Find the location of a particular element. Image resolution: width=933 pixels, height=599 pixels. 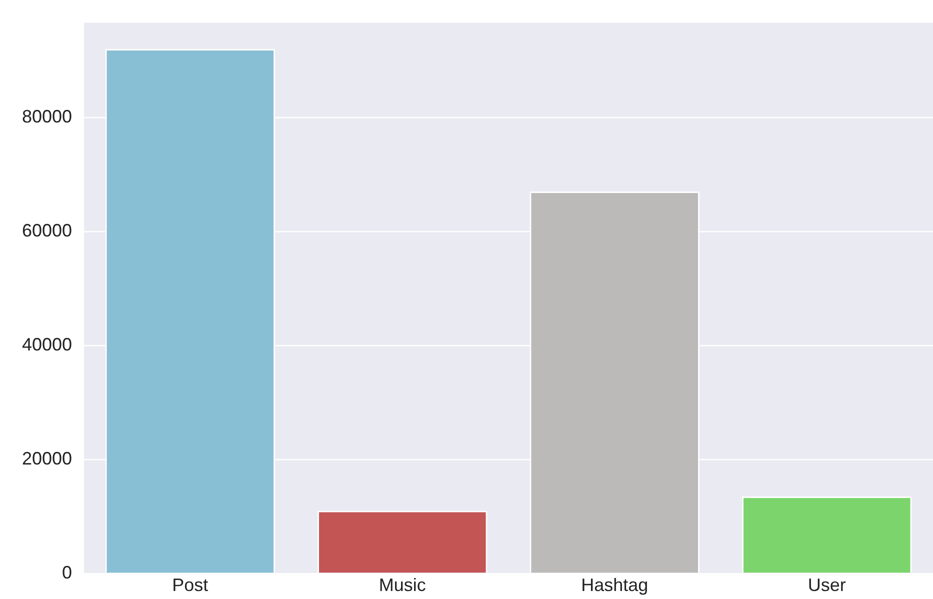

y-tick-label: 60000 is located at coordinates (47, 230).